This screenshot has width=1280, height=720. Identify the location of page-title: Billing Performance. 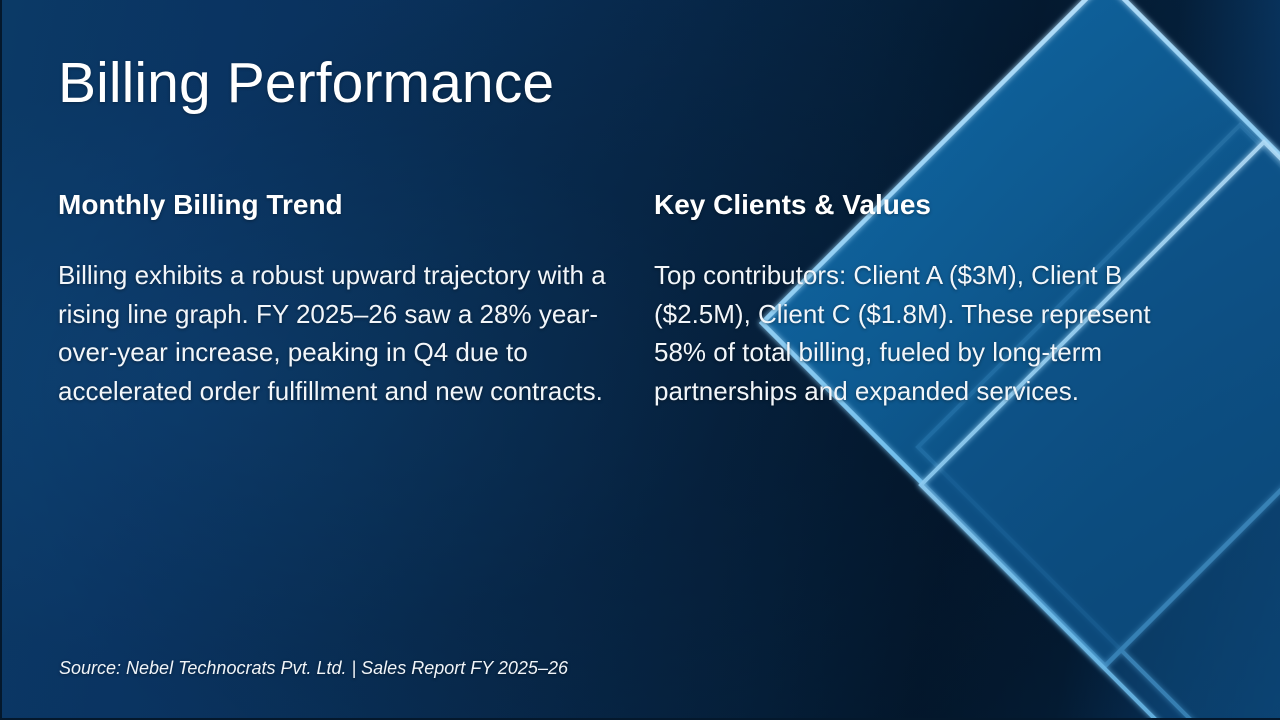
(306, 83).